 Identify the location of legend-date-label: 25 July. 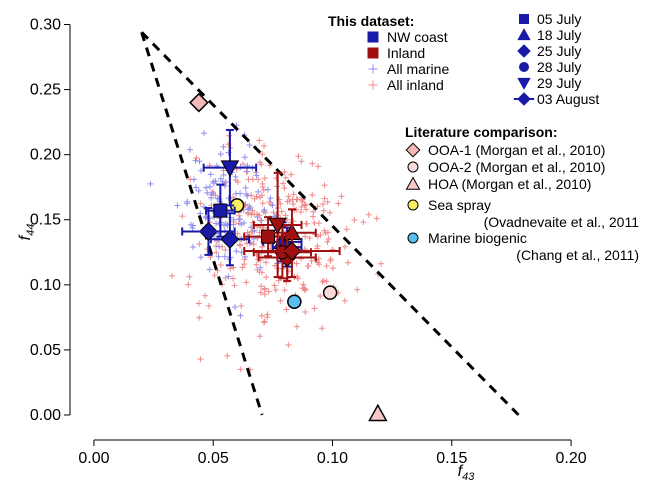
(559, 51).